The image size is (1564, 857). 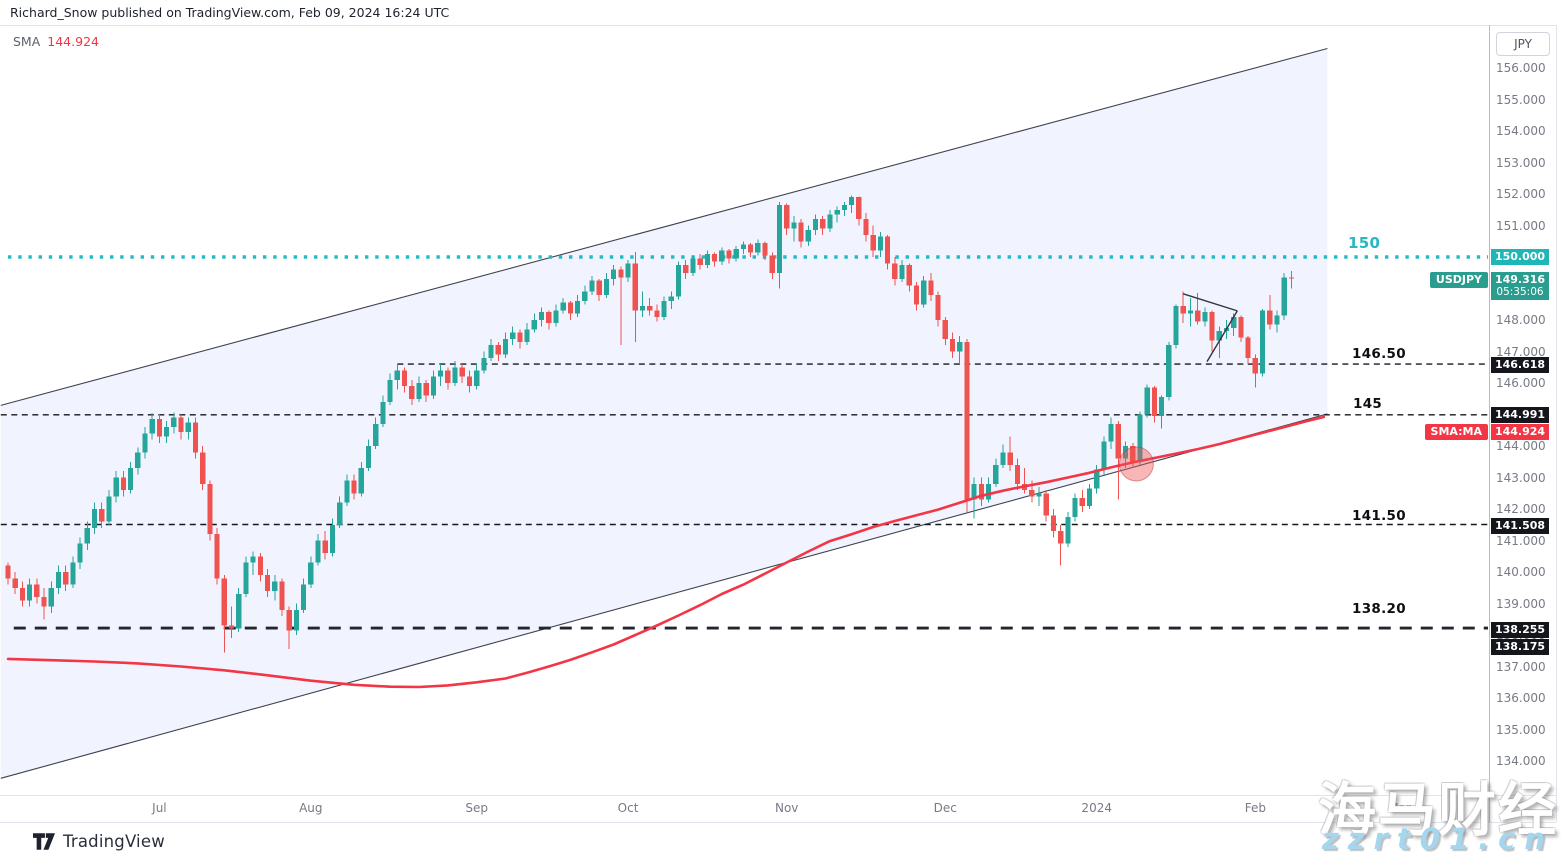 I want to click on time-tick-Aug: Aug, so click(x=311, y=808).